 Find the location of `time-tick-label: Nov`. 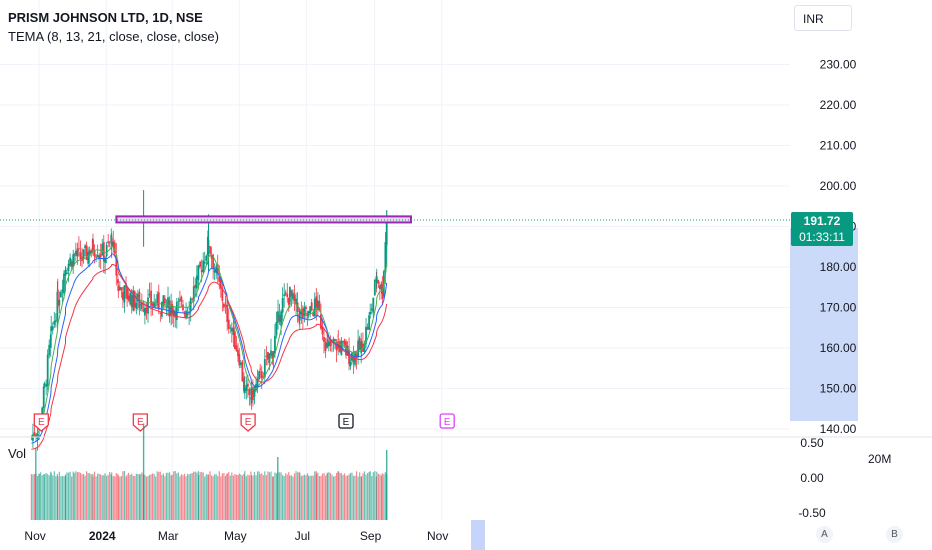

time-tick-label: Nov is located at coordinates (34, 536).